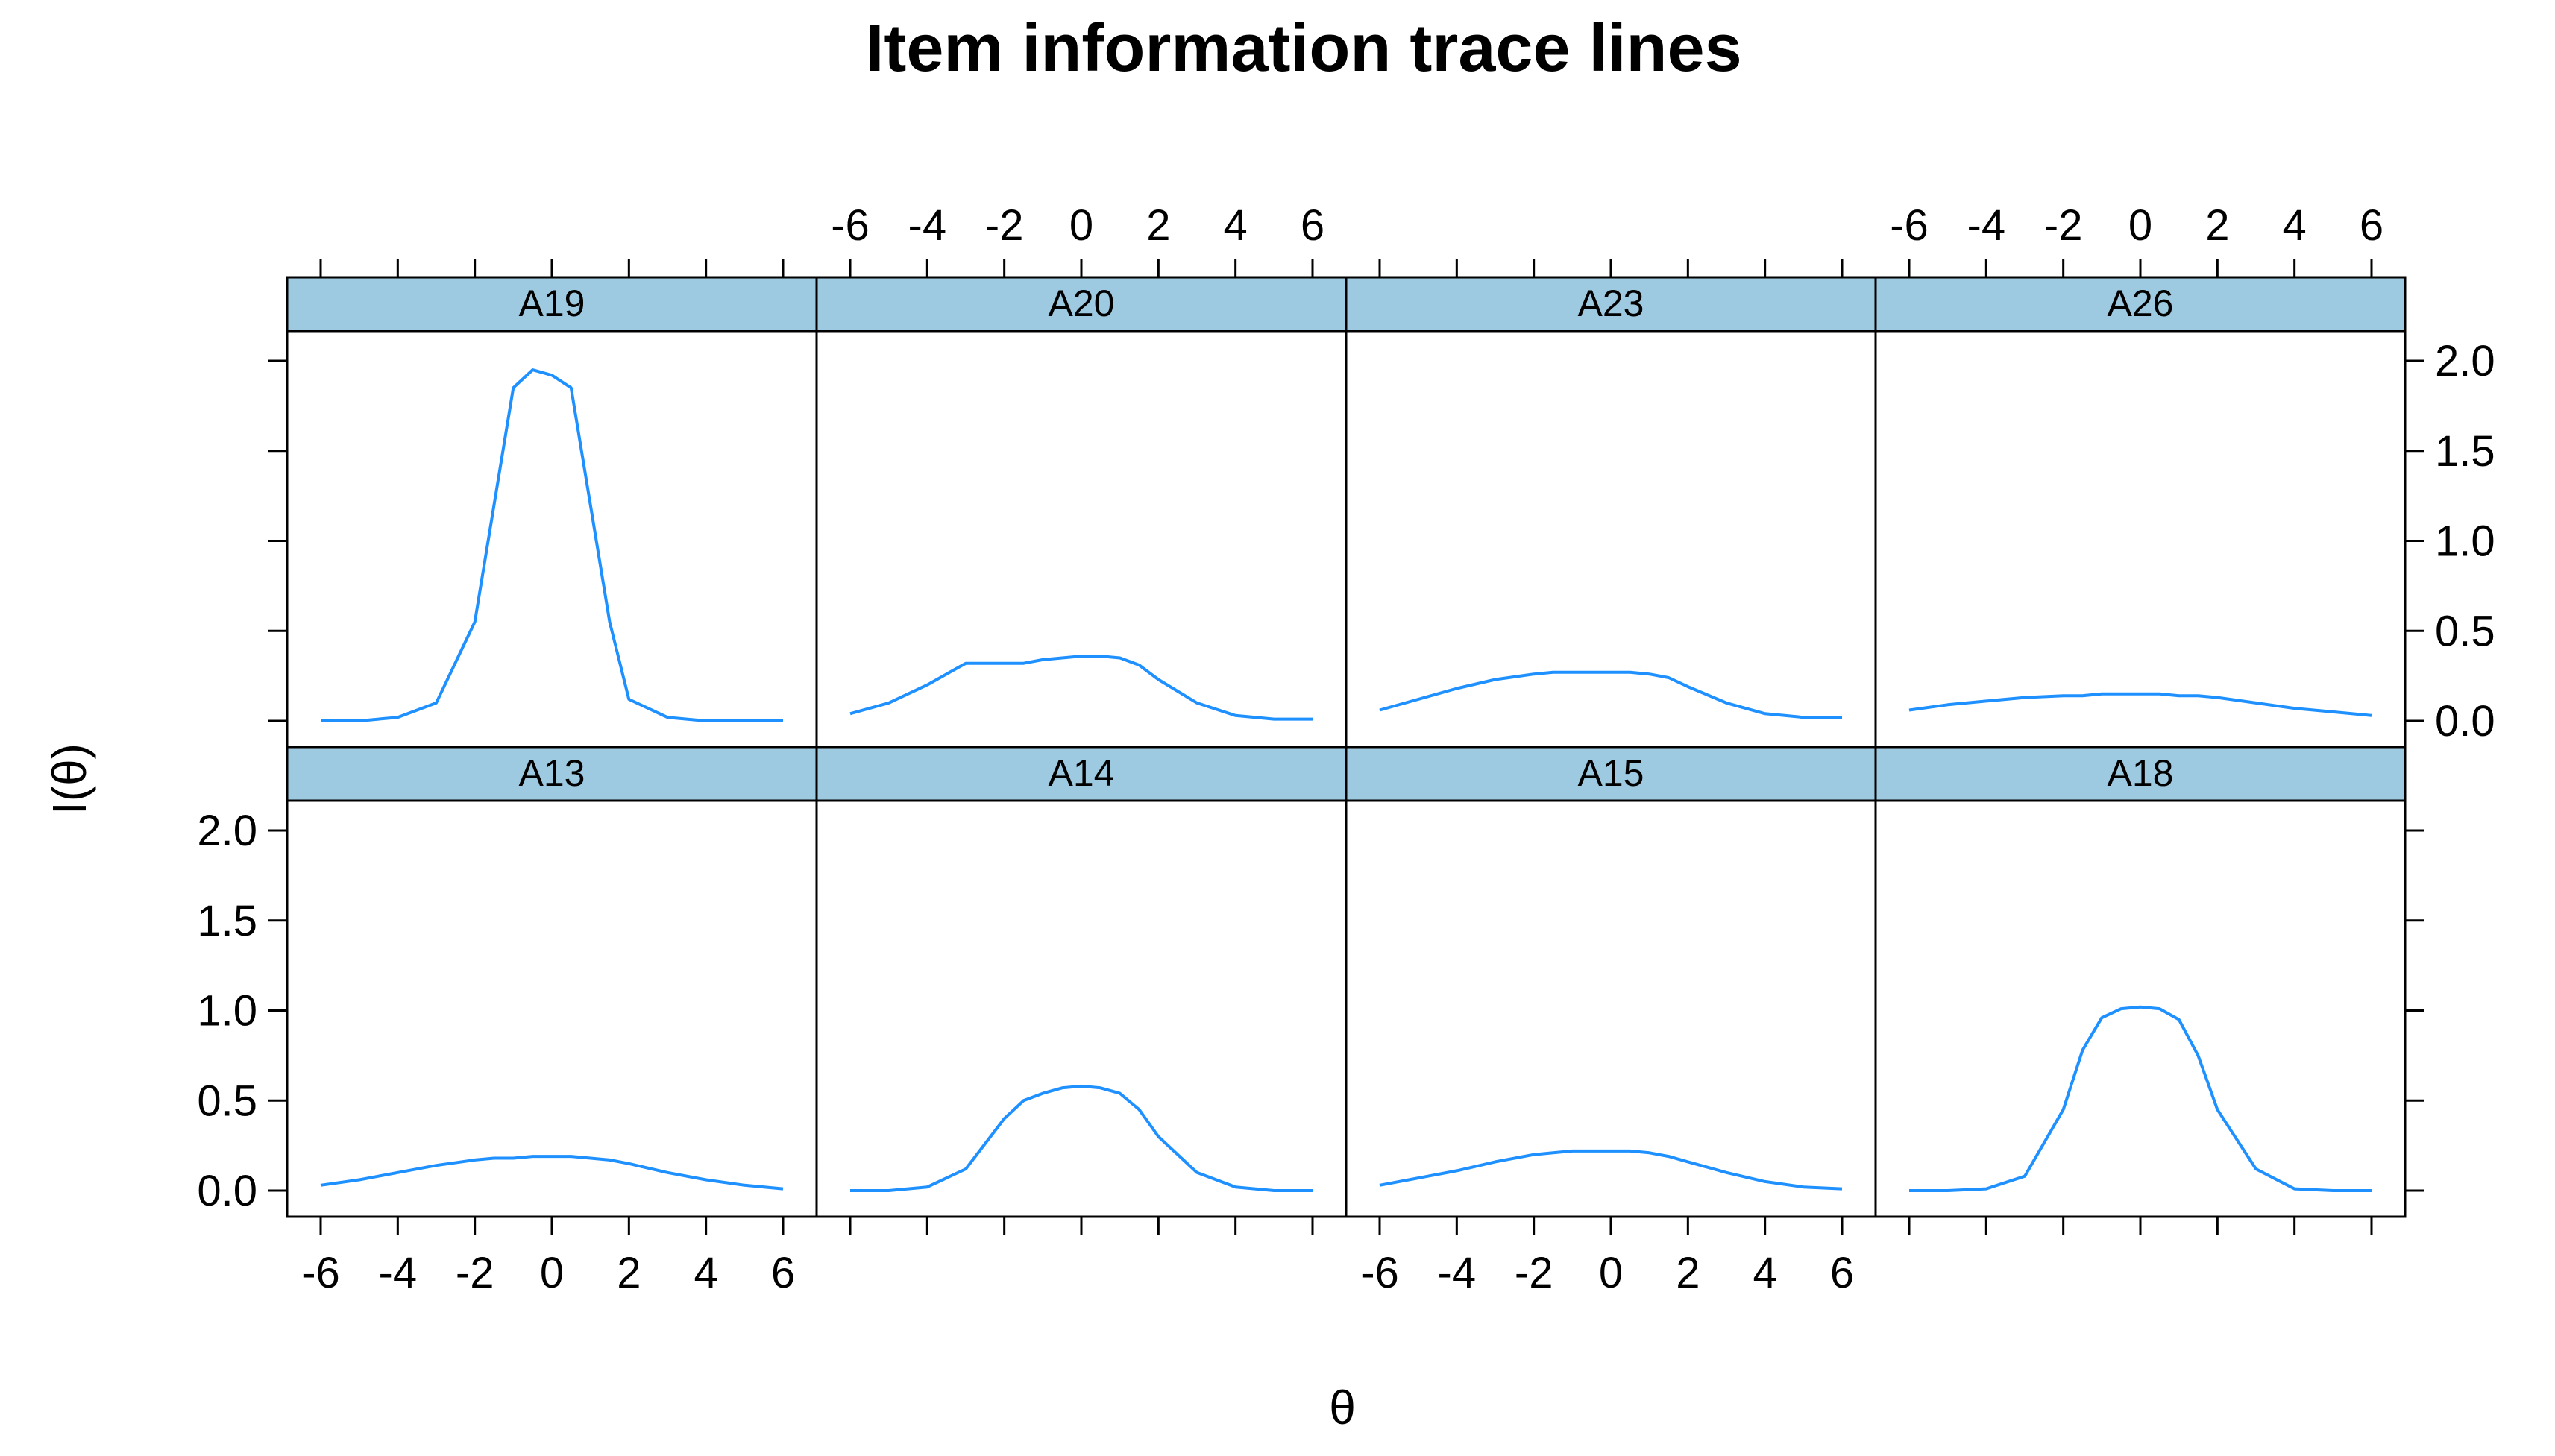  I want to click on panel-label: A20, so click(1082, 303).